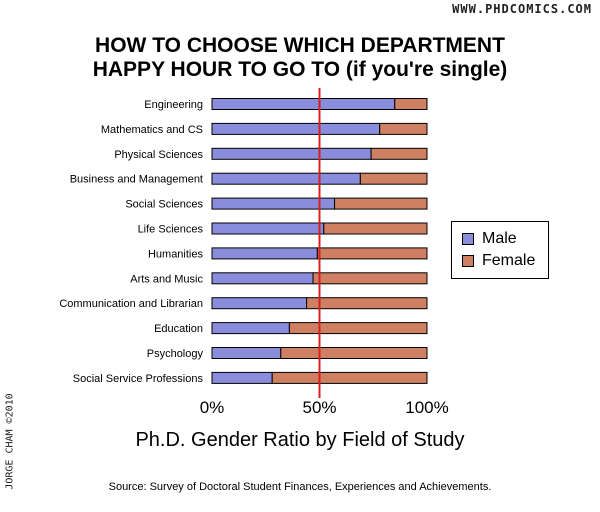 The height and width of the screenshot is (512, 600). Describe the element at coordinates (319, 407) in the screenshot. I see `x-tick-label: 50%` at that location.